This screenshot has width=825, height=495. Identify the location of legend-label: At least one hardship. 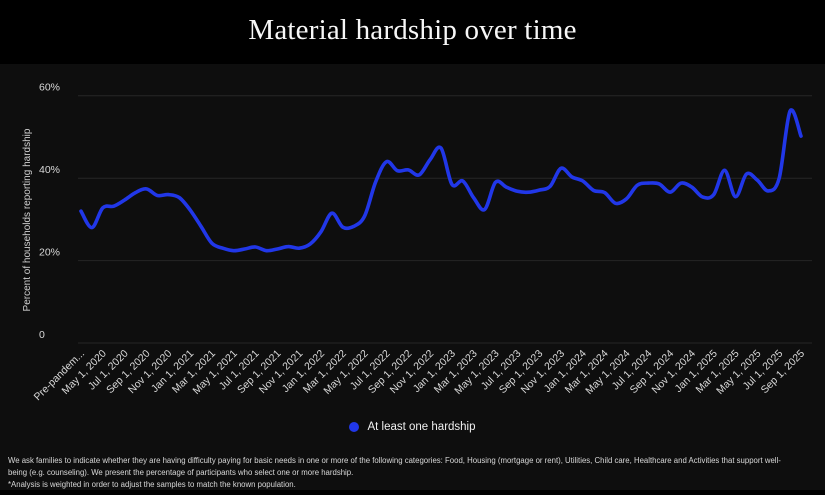
(421, 427).